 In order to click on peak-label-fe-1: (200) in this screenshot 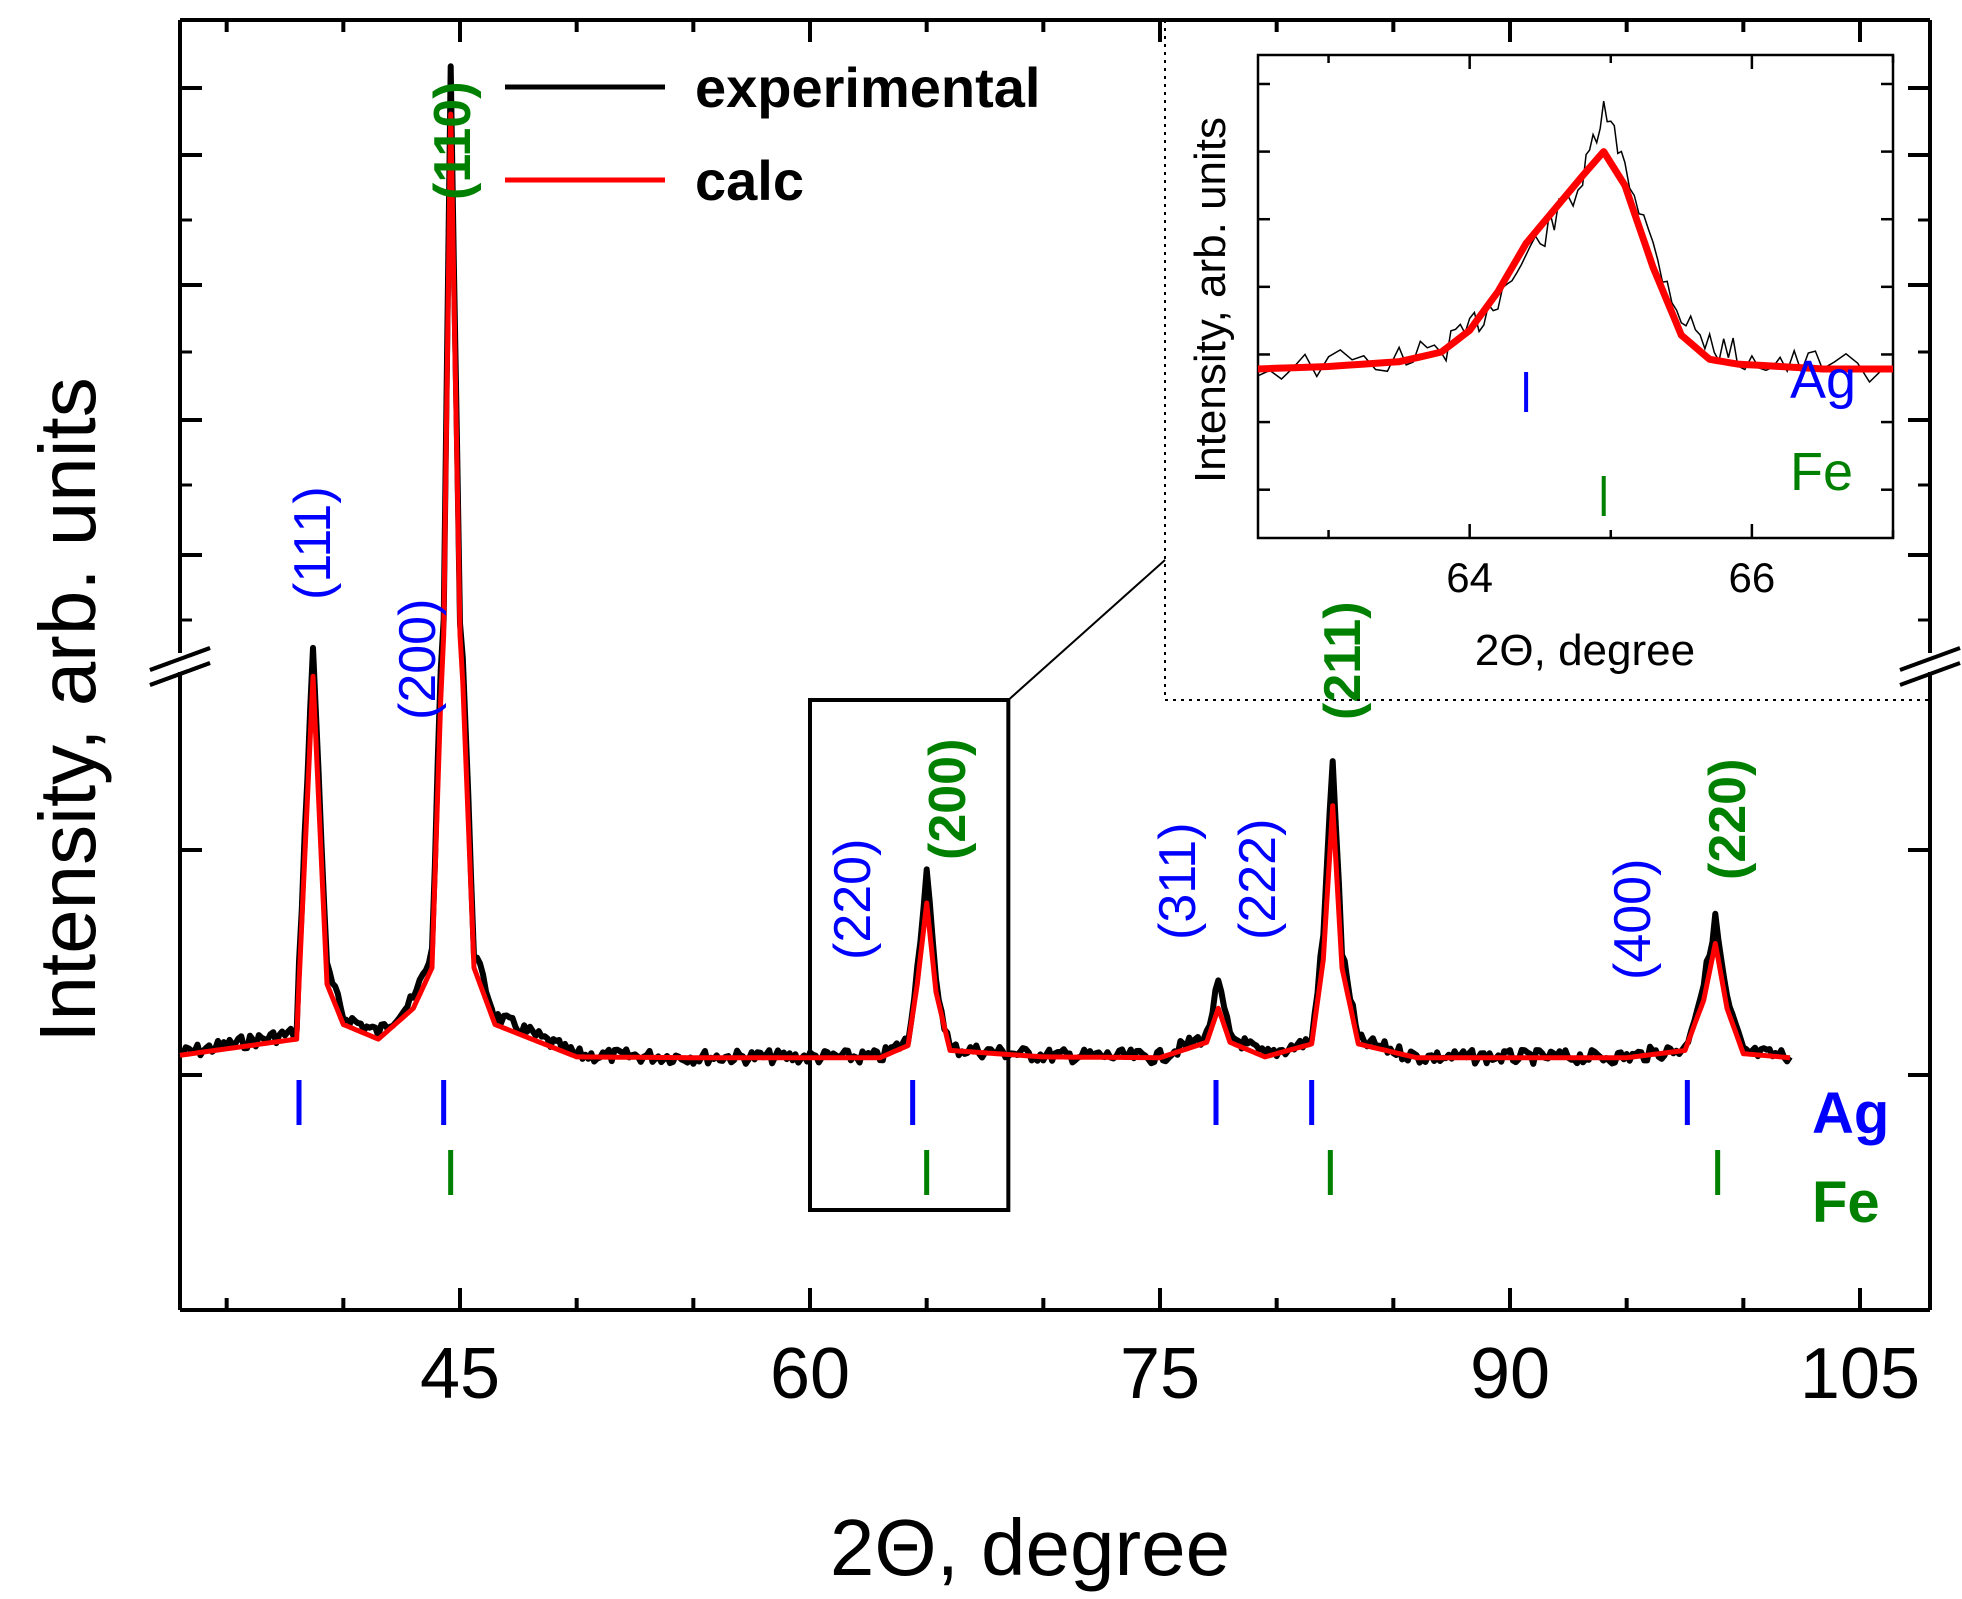, I will do `click(948, 799)`.